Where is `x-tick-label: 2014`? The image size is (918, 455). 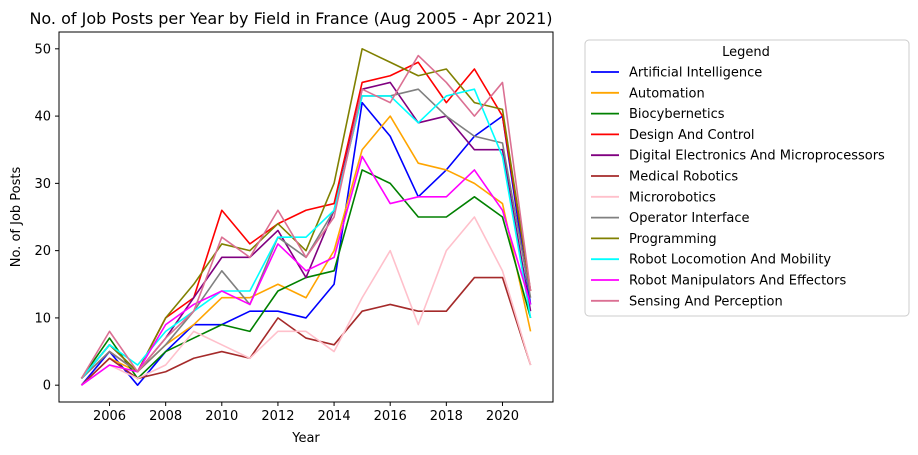 x-tick-label: 2014 is located at coordinates (334, 416).